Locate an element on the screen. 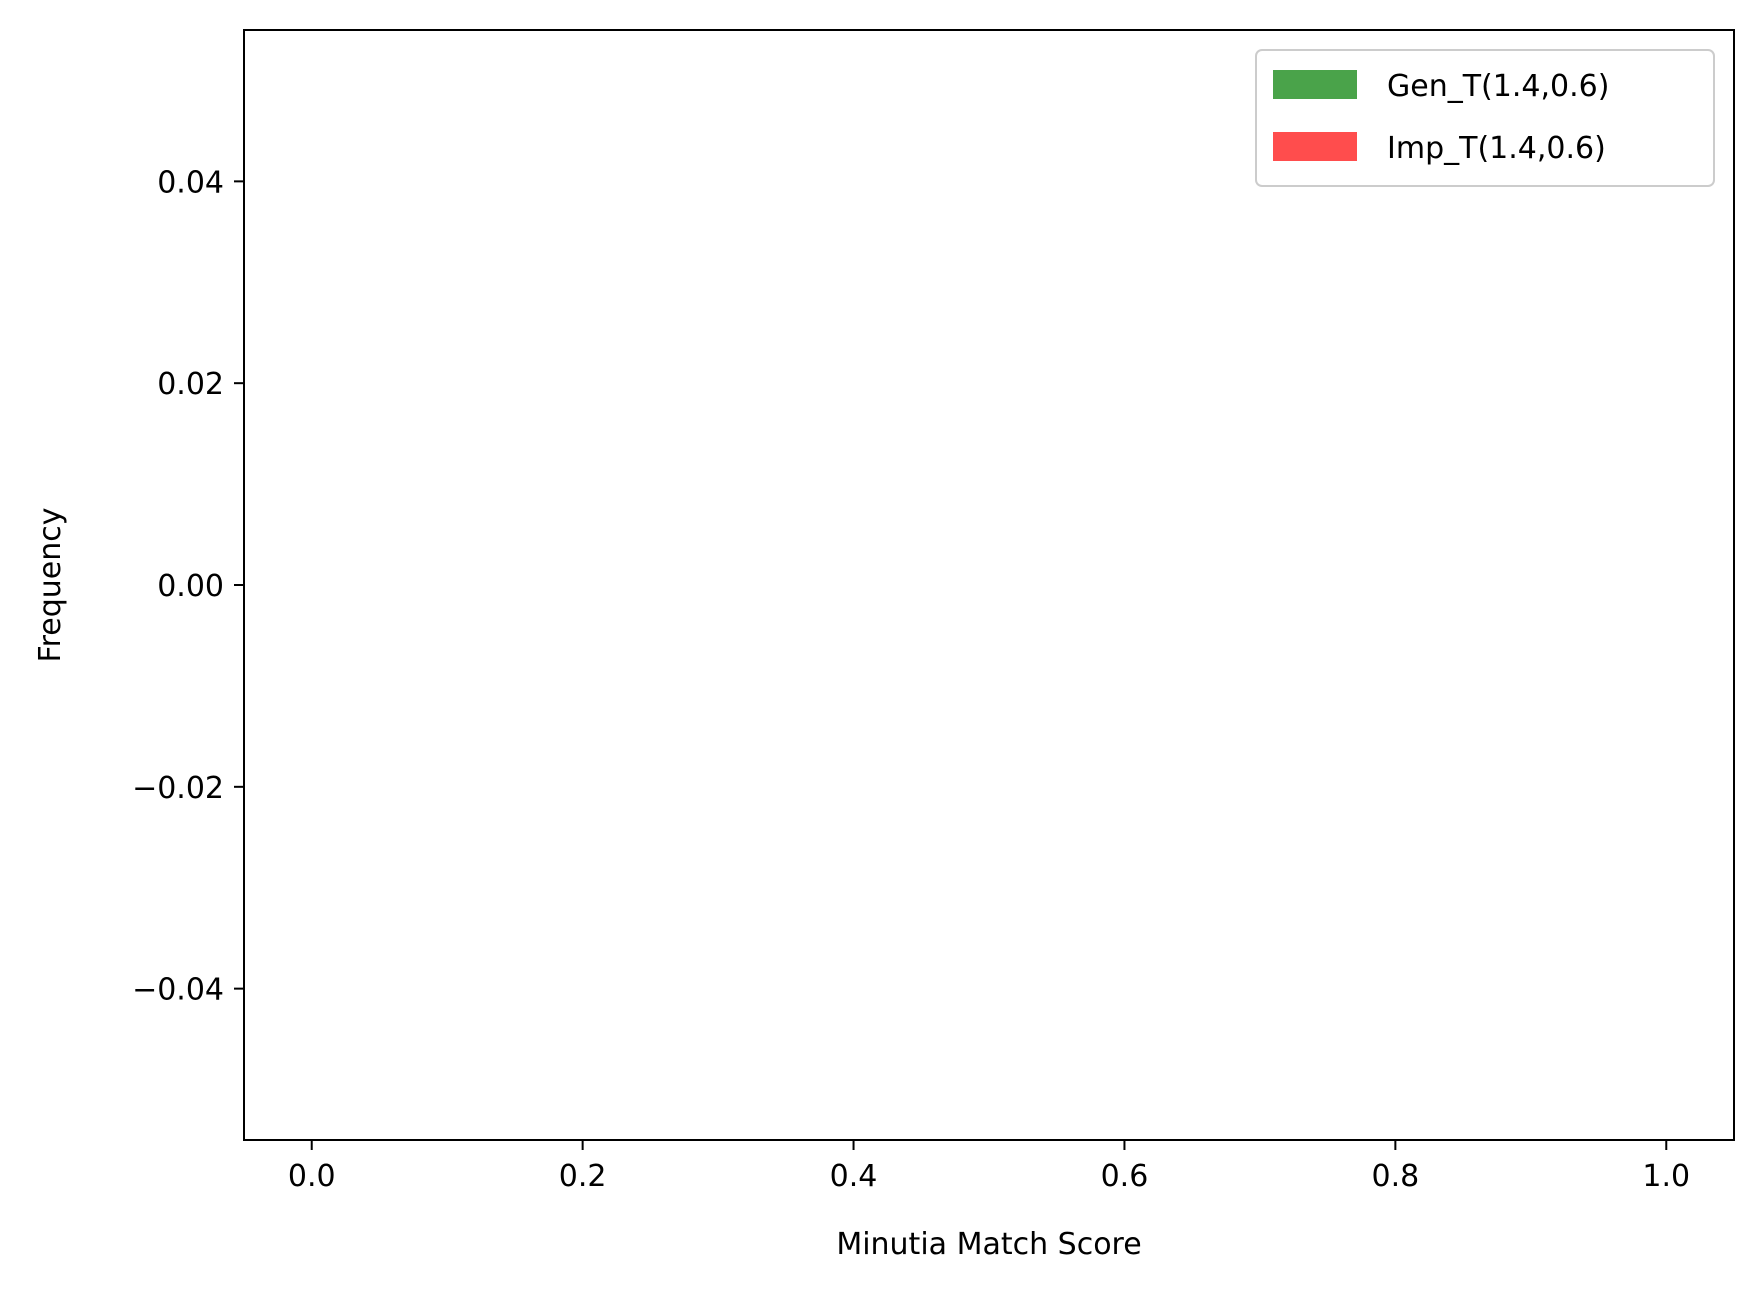  x-tick-label-0: 0.0 is located at coordinates (312, 1176).